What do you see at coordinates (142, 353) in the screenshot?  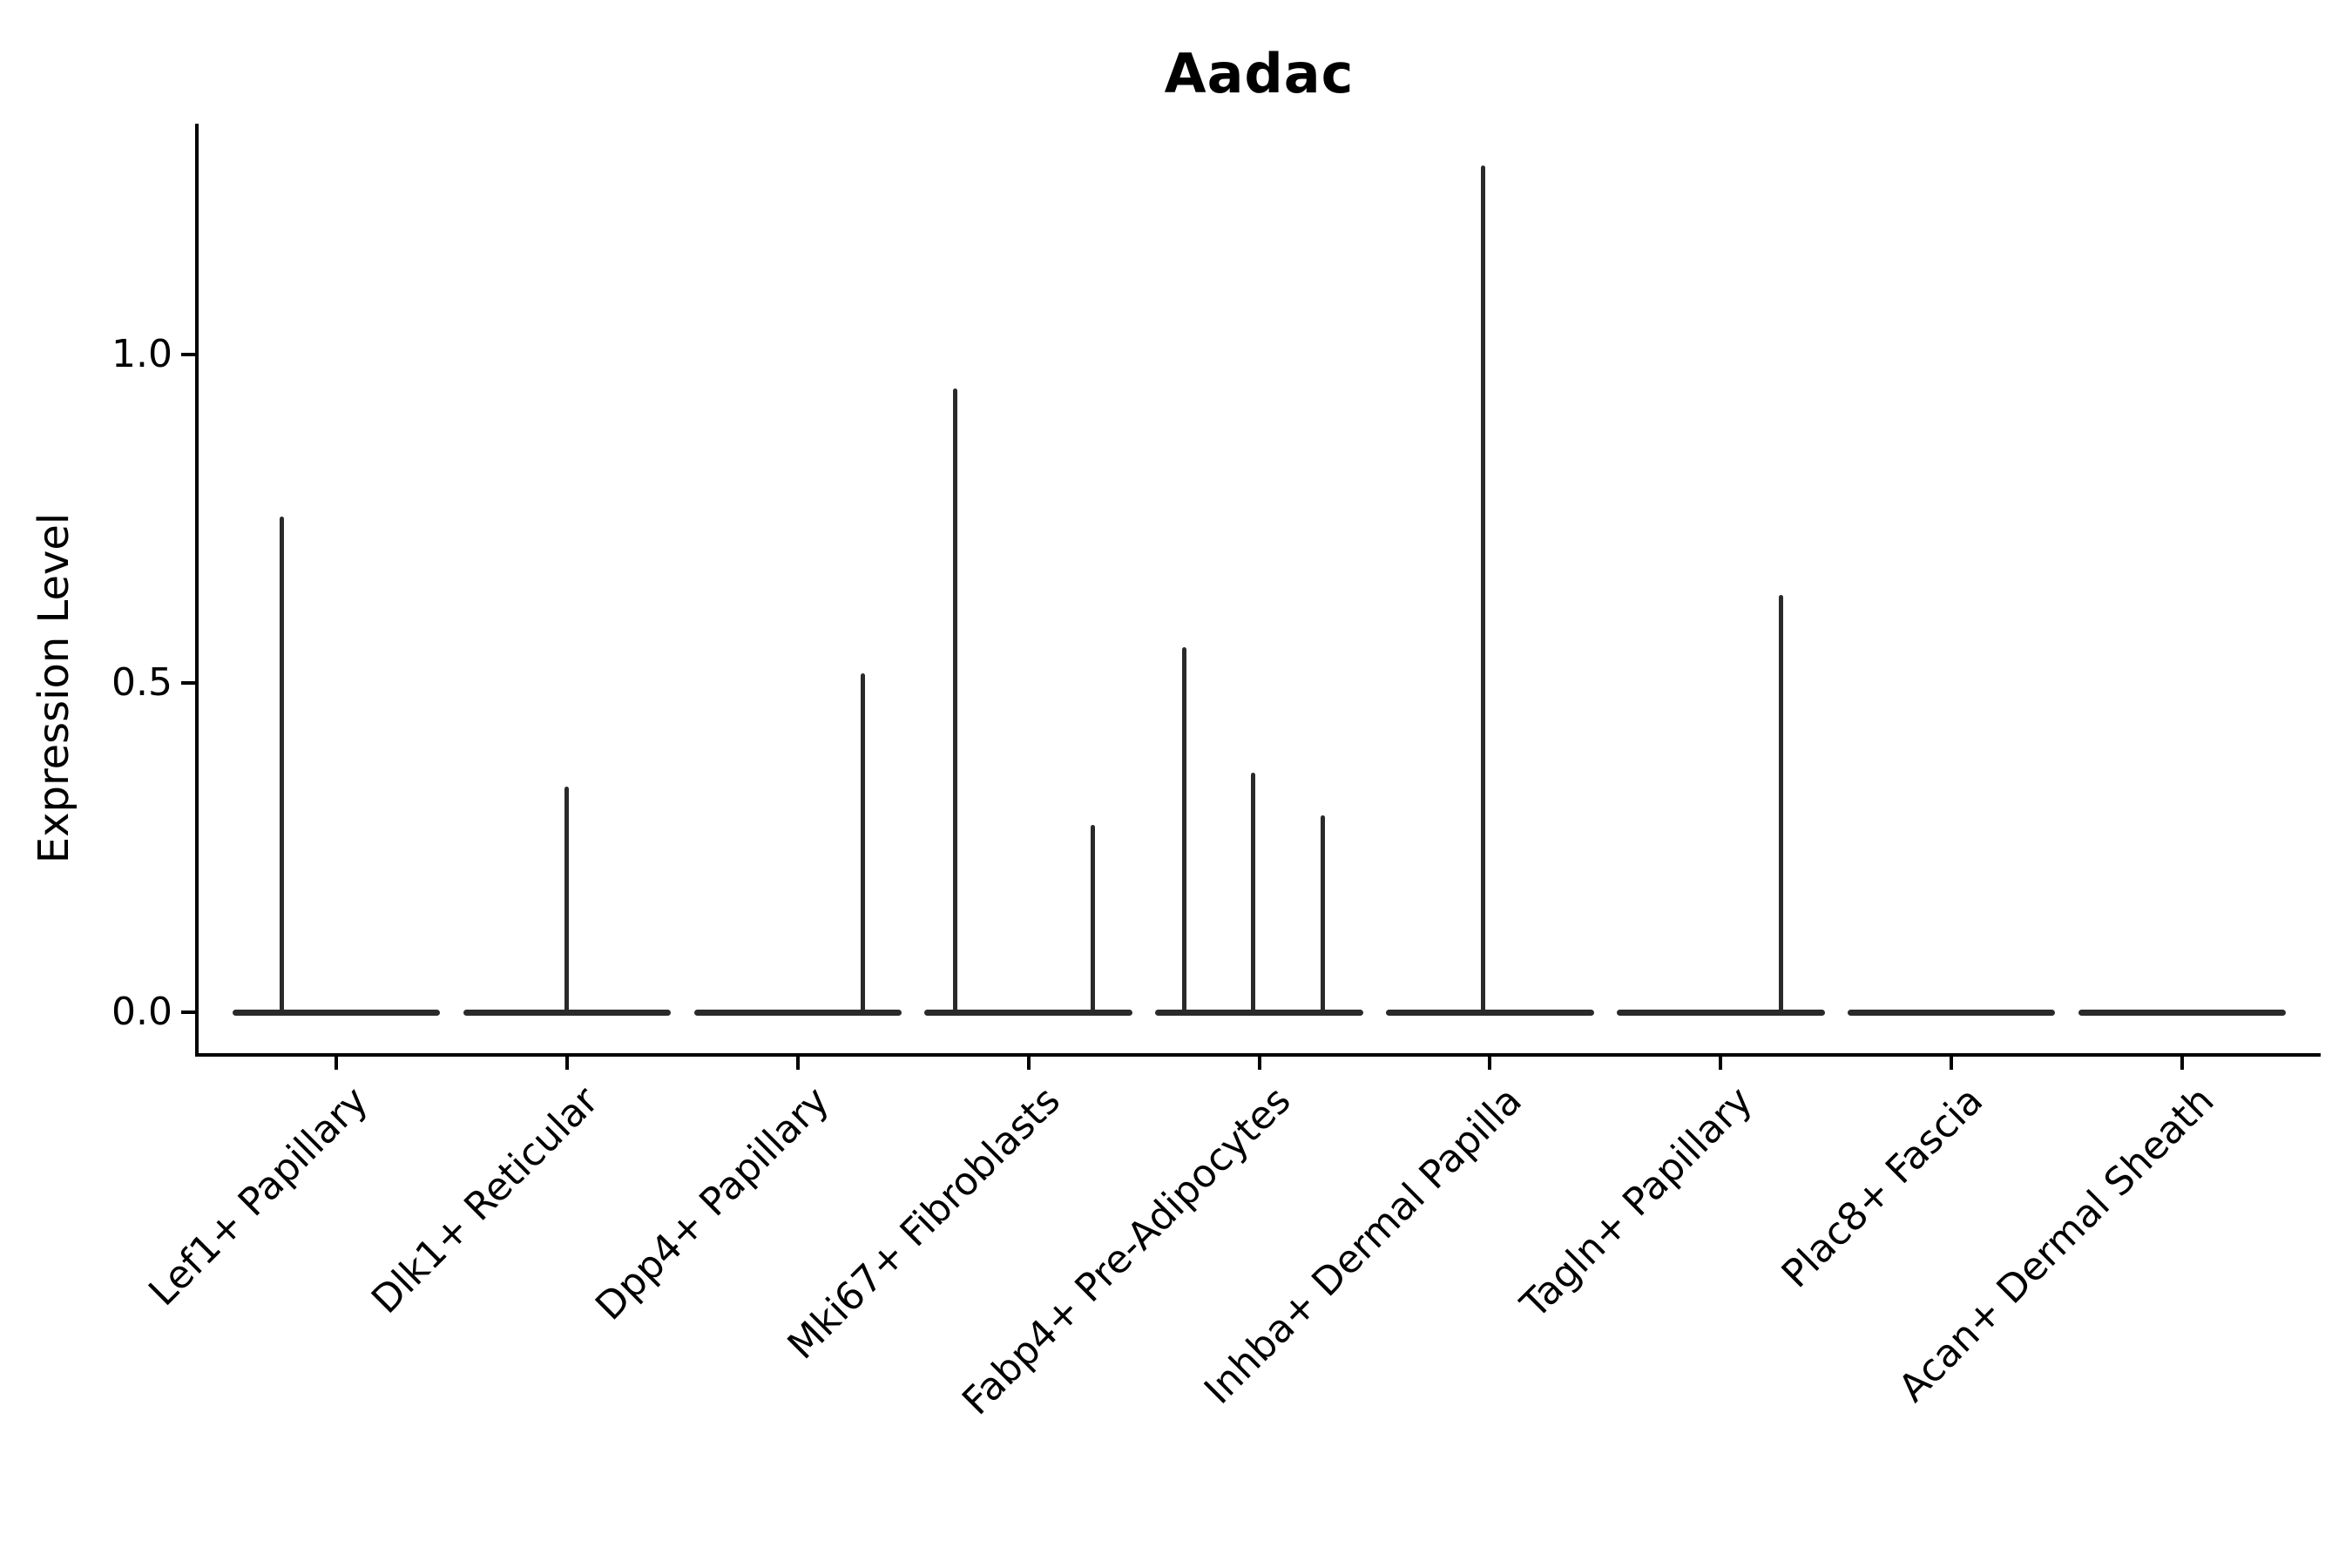 I see `y-tick-label: 1.0` at bounding box center [142, 353].